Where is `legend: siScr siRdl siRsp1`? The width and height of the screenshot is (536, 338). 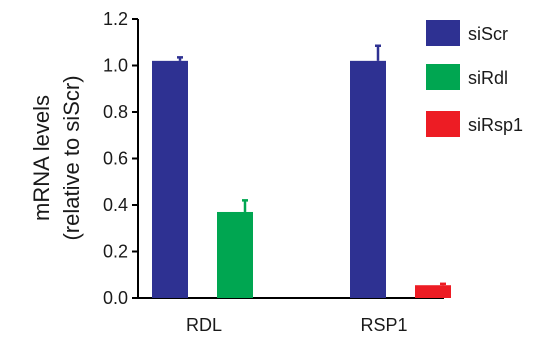 legend: siScr siRdl siRsp1 is located at coordinates (474, 78).